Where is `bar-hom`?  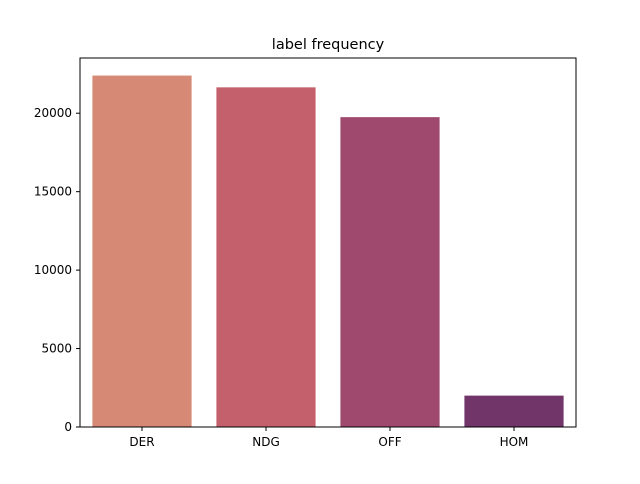
bar-hom is located at coordinates (514, 411).